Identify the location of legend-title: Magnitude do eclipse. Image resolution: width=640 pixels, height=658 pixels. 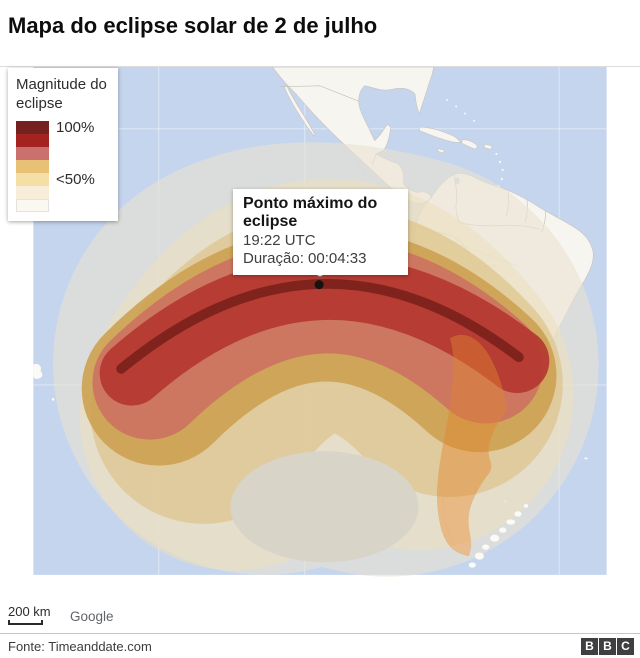
(61, 94).